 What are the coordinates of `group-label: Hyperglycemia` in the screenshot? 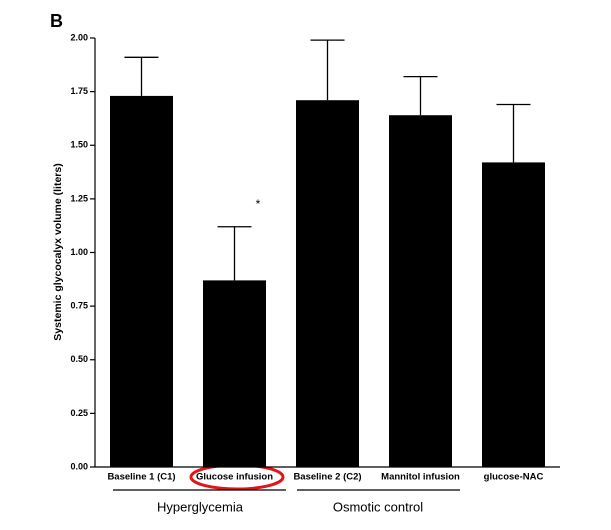 It's located at (200, 506).